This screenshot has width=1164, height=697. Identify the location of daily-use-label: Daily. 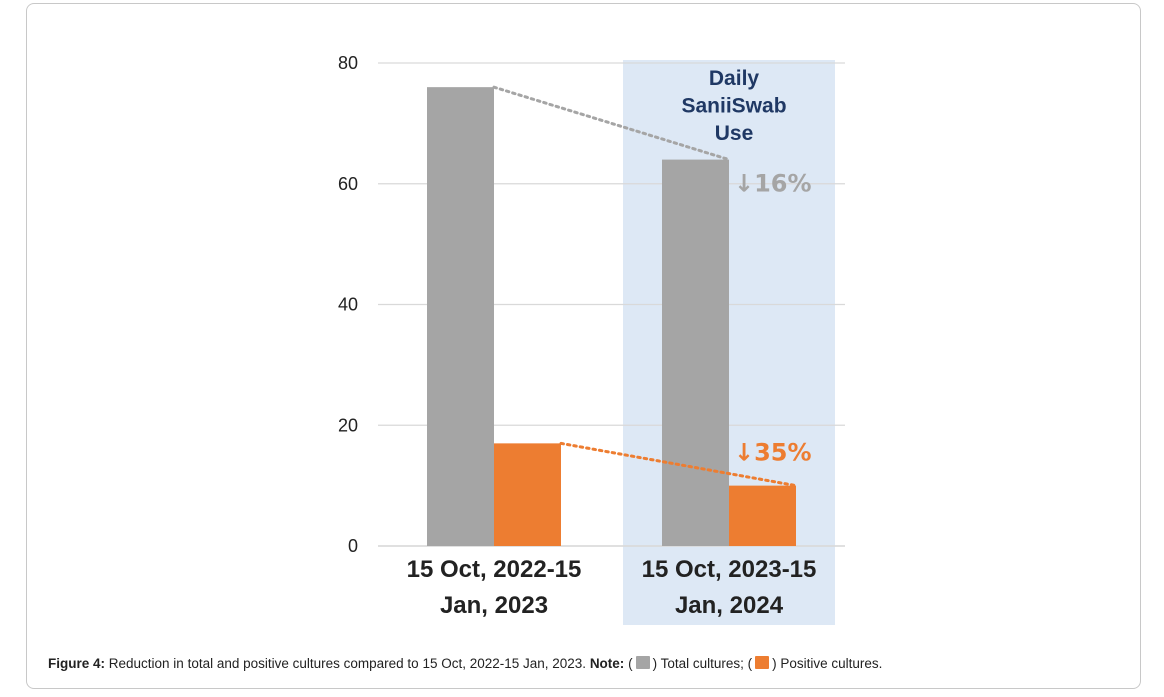
(734, 78).